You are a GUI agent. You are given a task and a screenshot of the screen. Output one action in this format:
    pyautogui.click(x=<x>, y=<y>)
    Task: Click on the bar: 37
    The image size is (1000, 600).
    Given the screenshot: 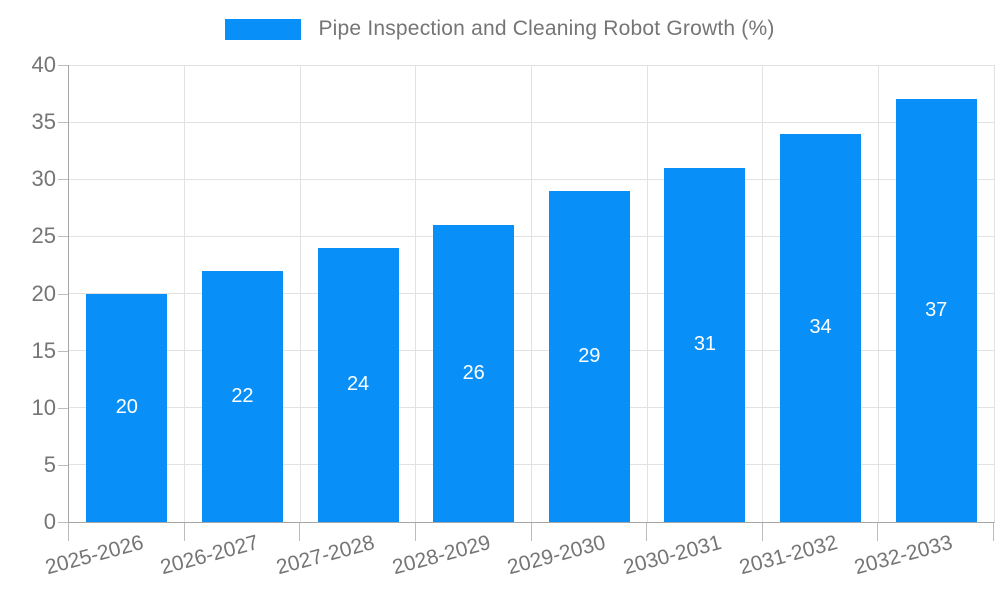 What is the action you would take?
    pyautogui.click(x=936, y=310)
    